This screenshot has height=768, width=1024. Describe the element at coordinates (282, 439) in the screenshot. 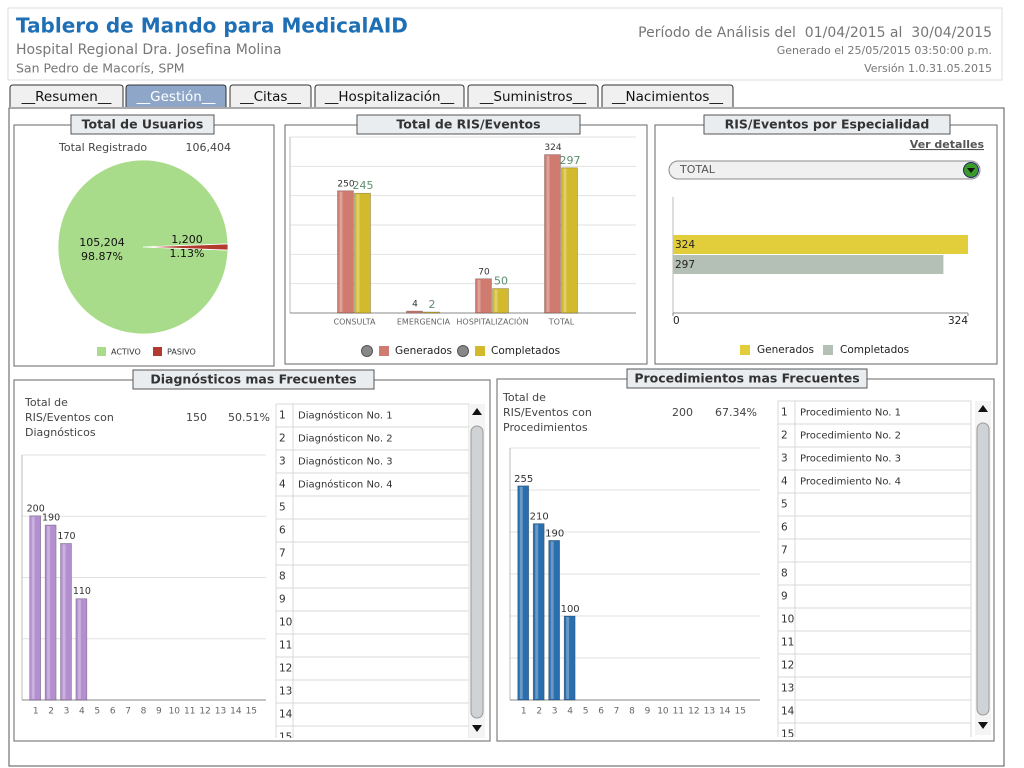

I see `list-number: 2` at that location.